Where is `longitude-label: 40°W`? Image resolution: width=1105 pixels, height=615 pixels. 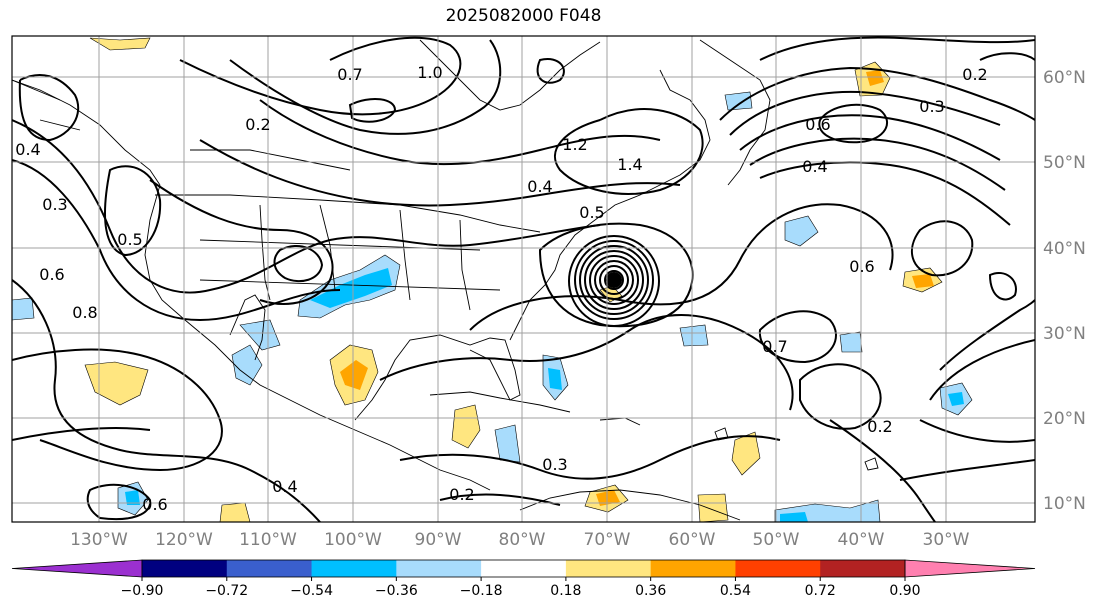
longitude-label: 40°W is located at coordinates (861, 540).